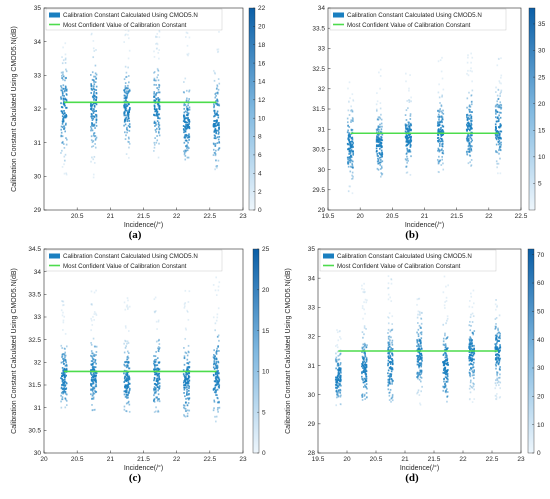 This screenshot has height=499, width=550. Describe the element at coordinates (44, 459) in the screenshot. I see `x-tick-label: 20` at that location.